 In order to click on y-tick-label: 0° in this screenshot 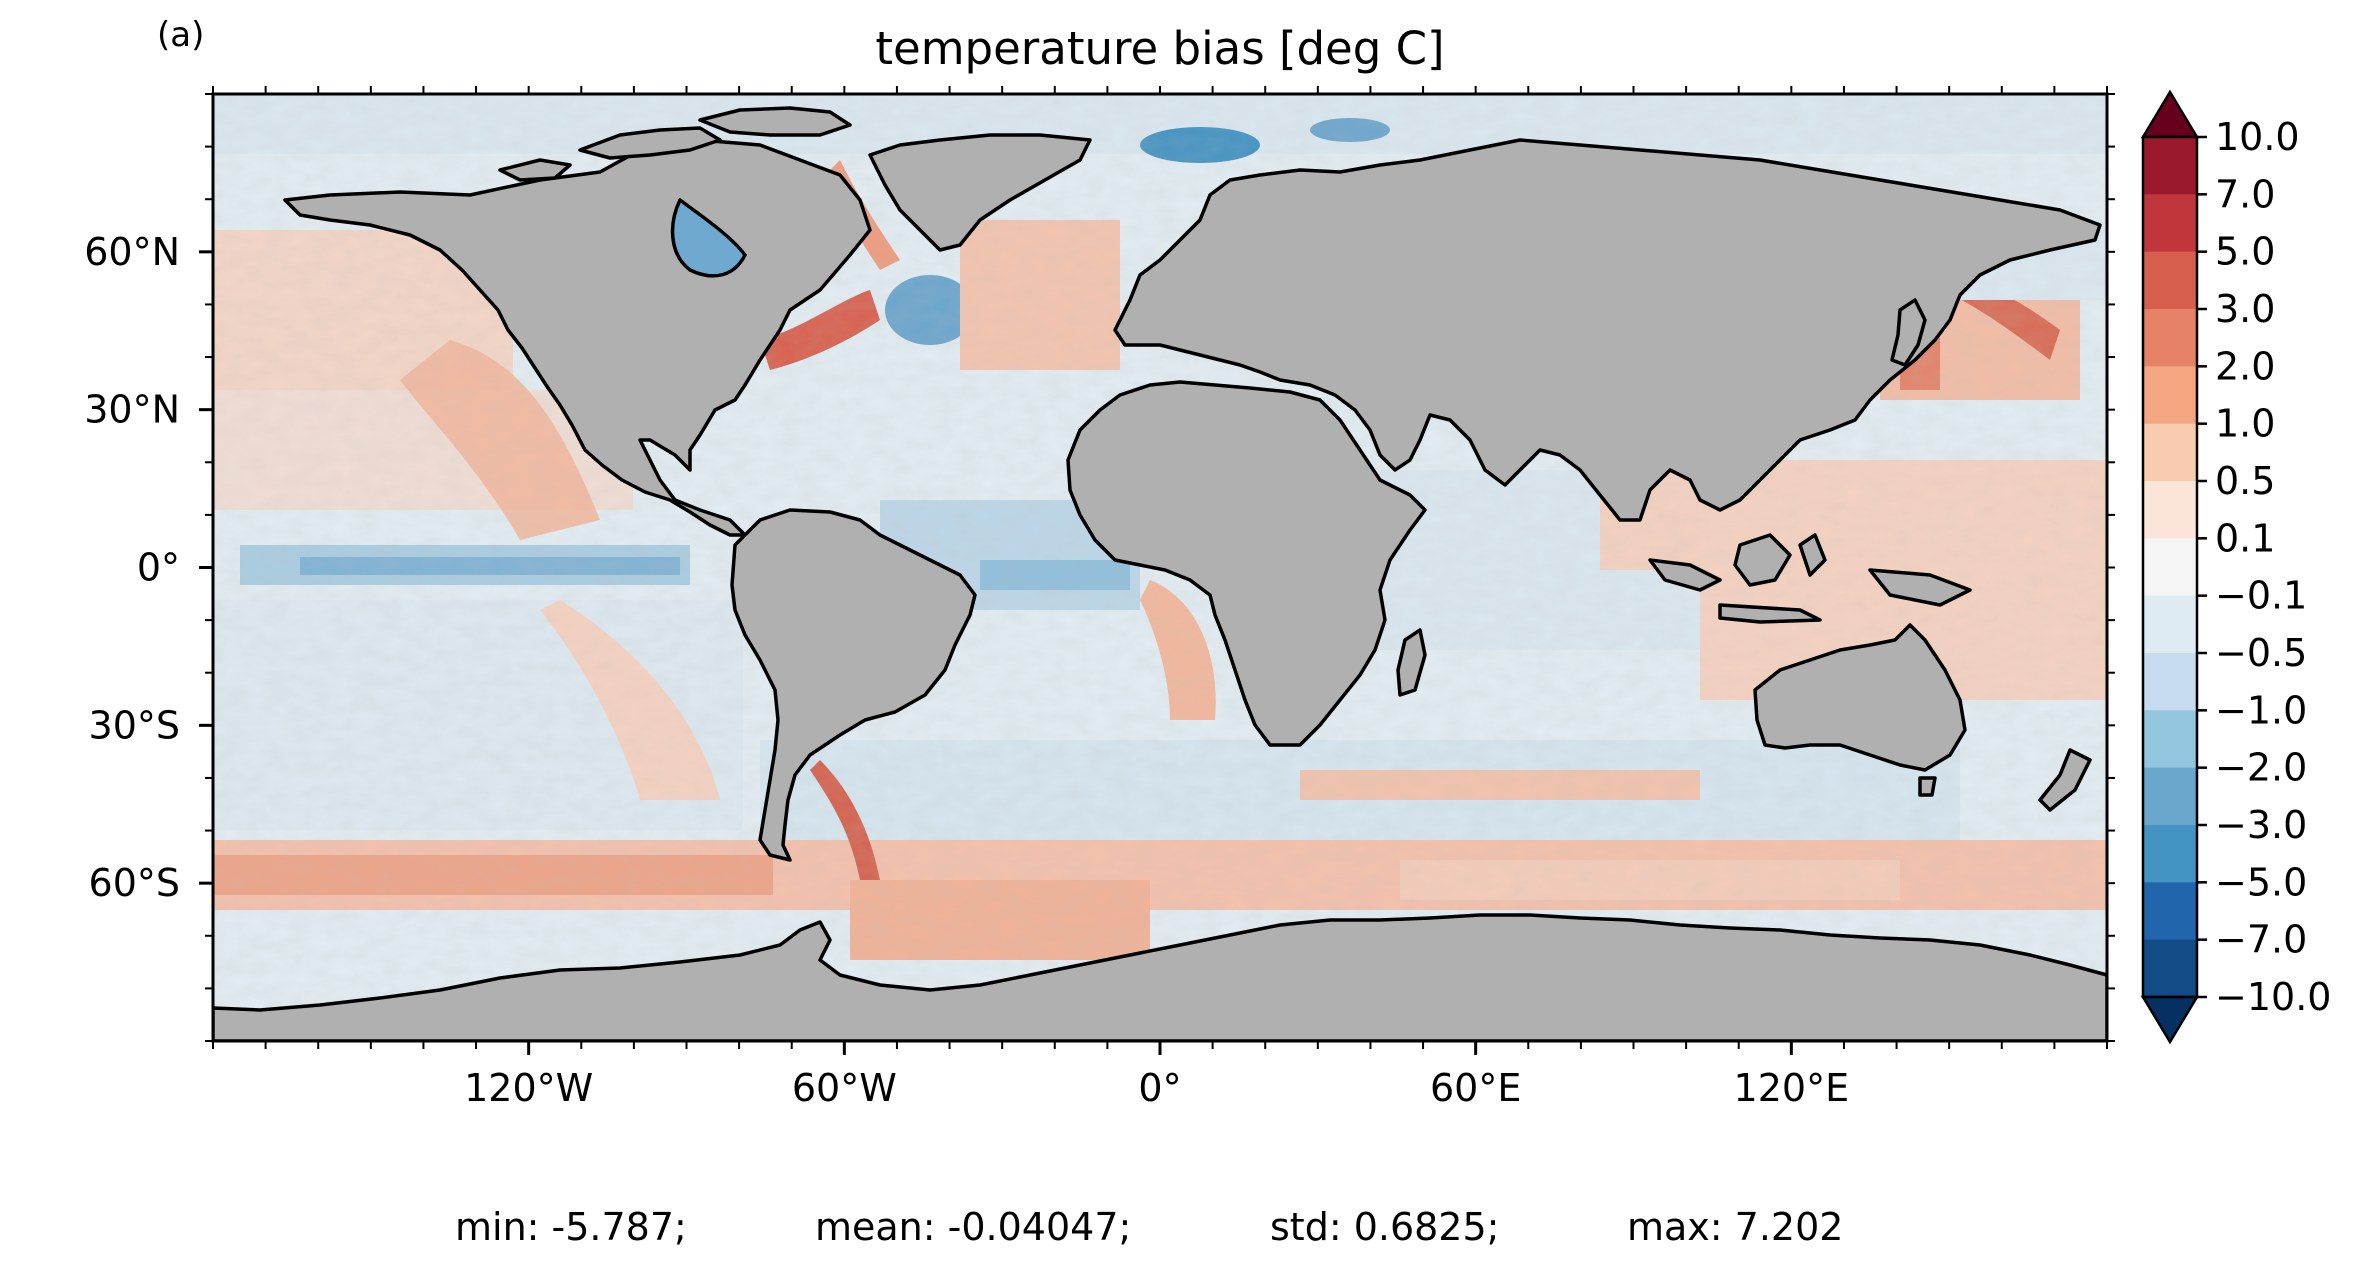, I will do `click(158, 568)`.